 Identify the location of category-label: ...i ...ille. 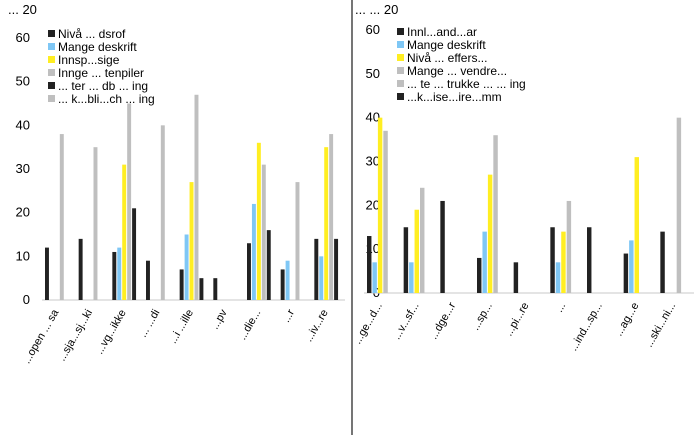
(181, 327).